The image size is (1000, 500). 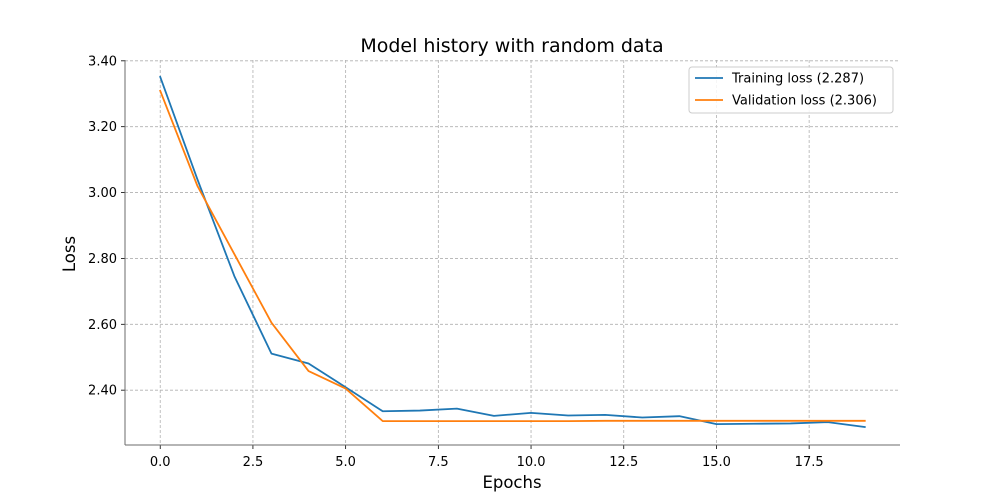 I want to click on x-tick-label: 12.5, so click(x=623, y=462).